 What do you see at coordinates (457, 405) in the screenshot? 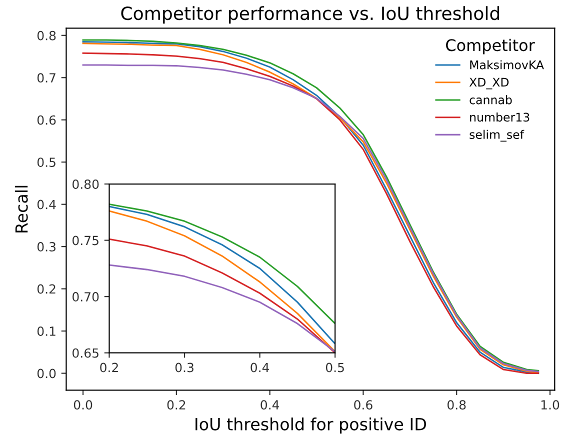
I see `x-tick-label: 0.8` at bounding box center [457, 405].